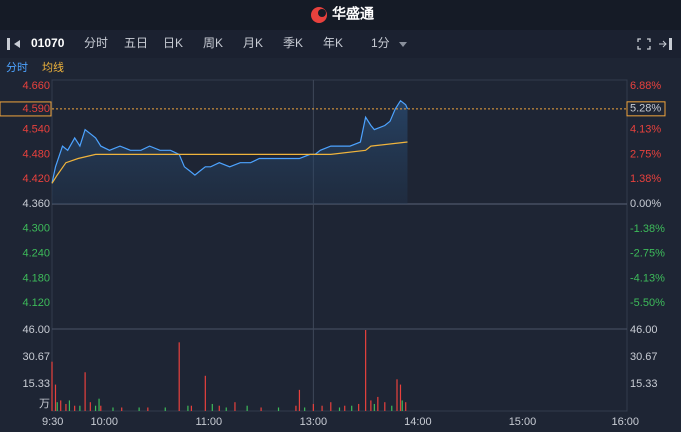 The width and height of the screenshot is (681, 432). What do you see at coordinates (53, 67) in the screenshot?
I see `legend-entry: 均线` at bounding box center [53, 67].